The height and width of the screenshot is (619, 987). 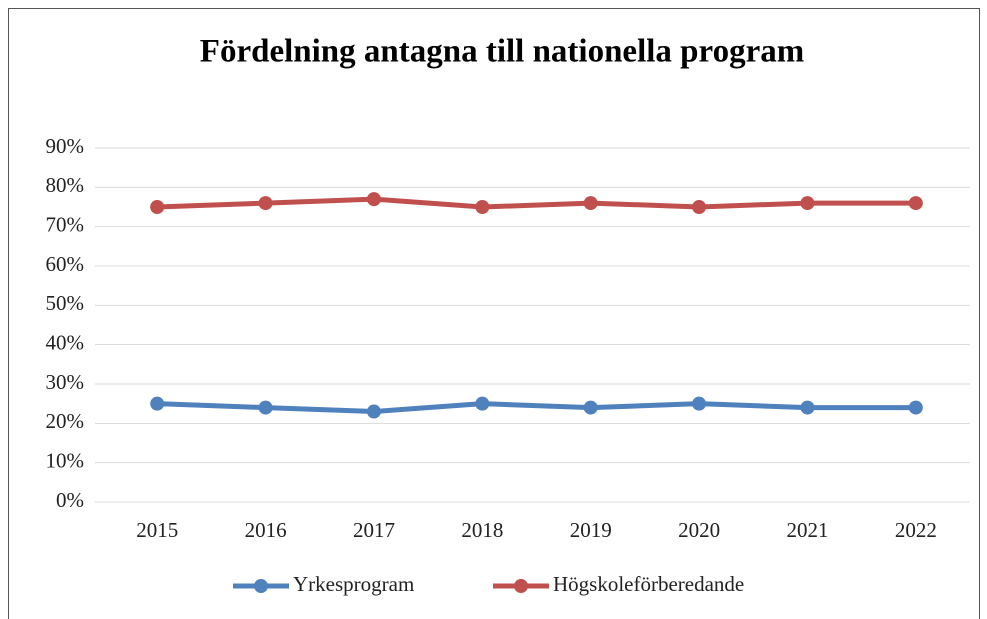 I want to click on y-tick-label: 40%, so click(x=65, y=342).